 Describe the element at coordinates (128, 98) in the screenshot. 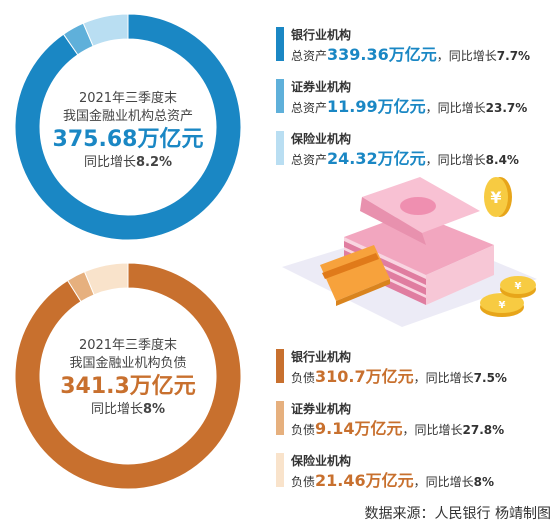

I see `assets-center-line1: 2021年三季度末` at that location.